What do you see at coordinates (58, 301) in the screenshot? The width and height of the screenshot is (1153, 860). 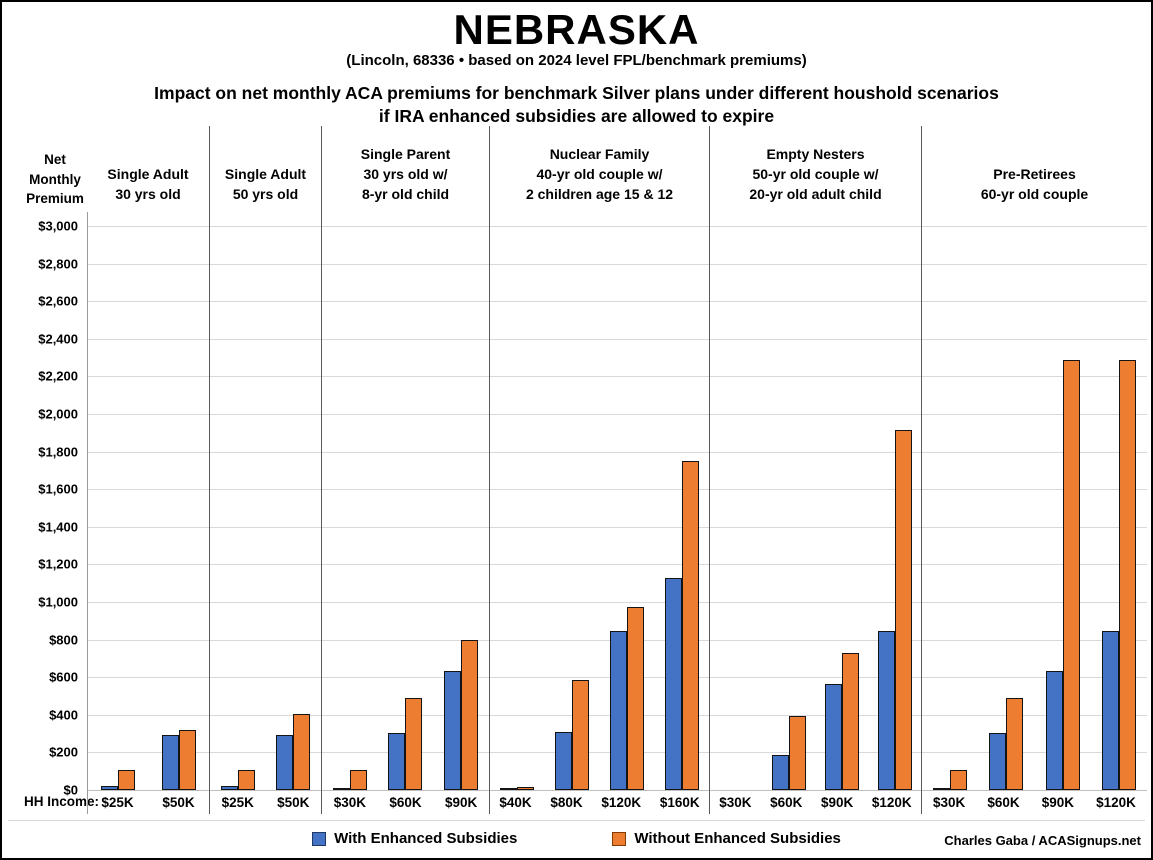 I see `y-tick-label: $2,600` at bounding box center [58, 301].